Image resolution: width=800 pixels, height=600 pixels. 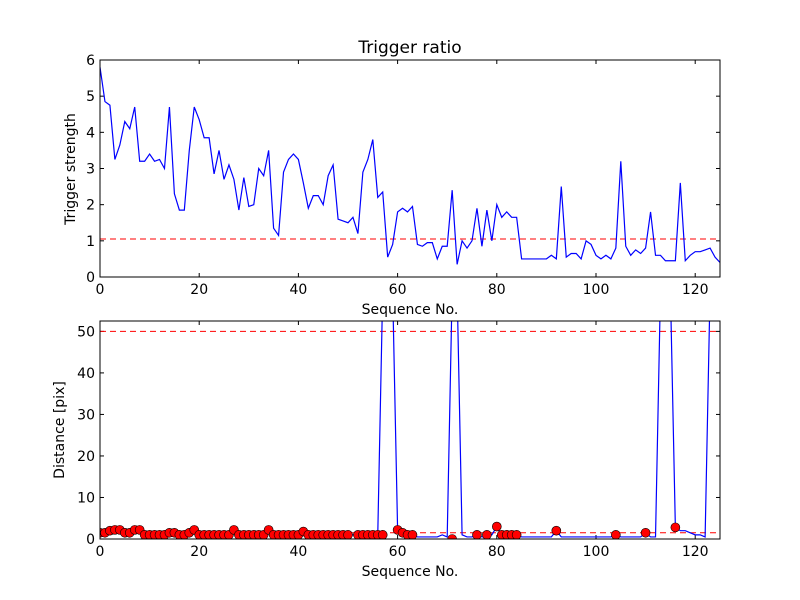 What do you see at coordinates (298, 552) in the screenshot?
I see `bottom-x-tick-label: 40` at bounding box center [298, 552].